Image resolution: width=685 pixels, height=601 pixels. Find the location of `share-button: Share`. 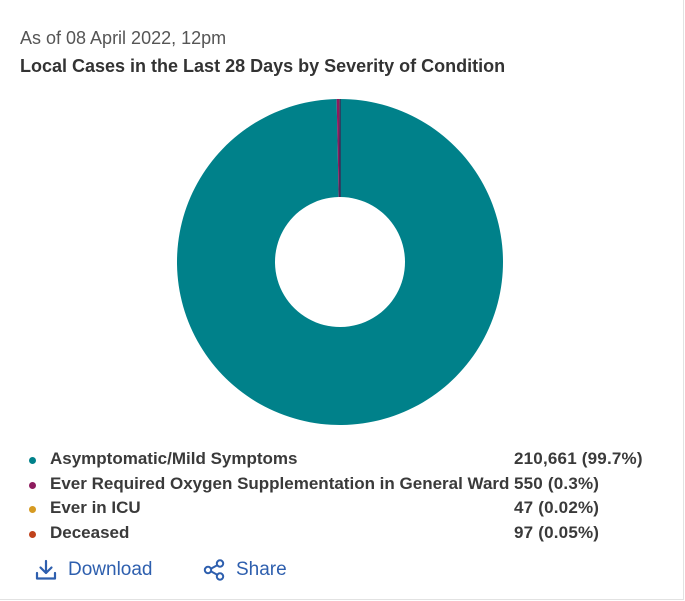

share-button: Share is located at coordinates (244, 570).